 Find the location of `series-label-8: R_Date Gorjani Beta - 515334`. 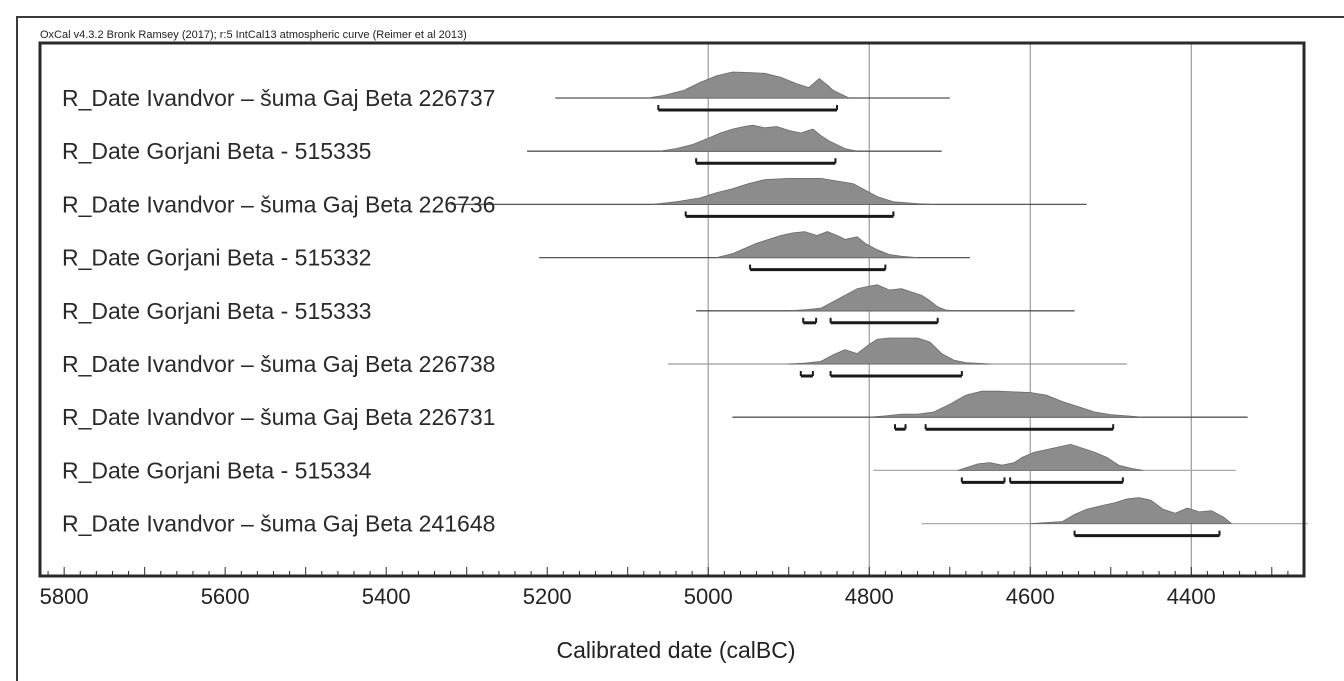

series-label-8: R_Date Gorjani Beta - 515334 is located at coordinates (217, 470).